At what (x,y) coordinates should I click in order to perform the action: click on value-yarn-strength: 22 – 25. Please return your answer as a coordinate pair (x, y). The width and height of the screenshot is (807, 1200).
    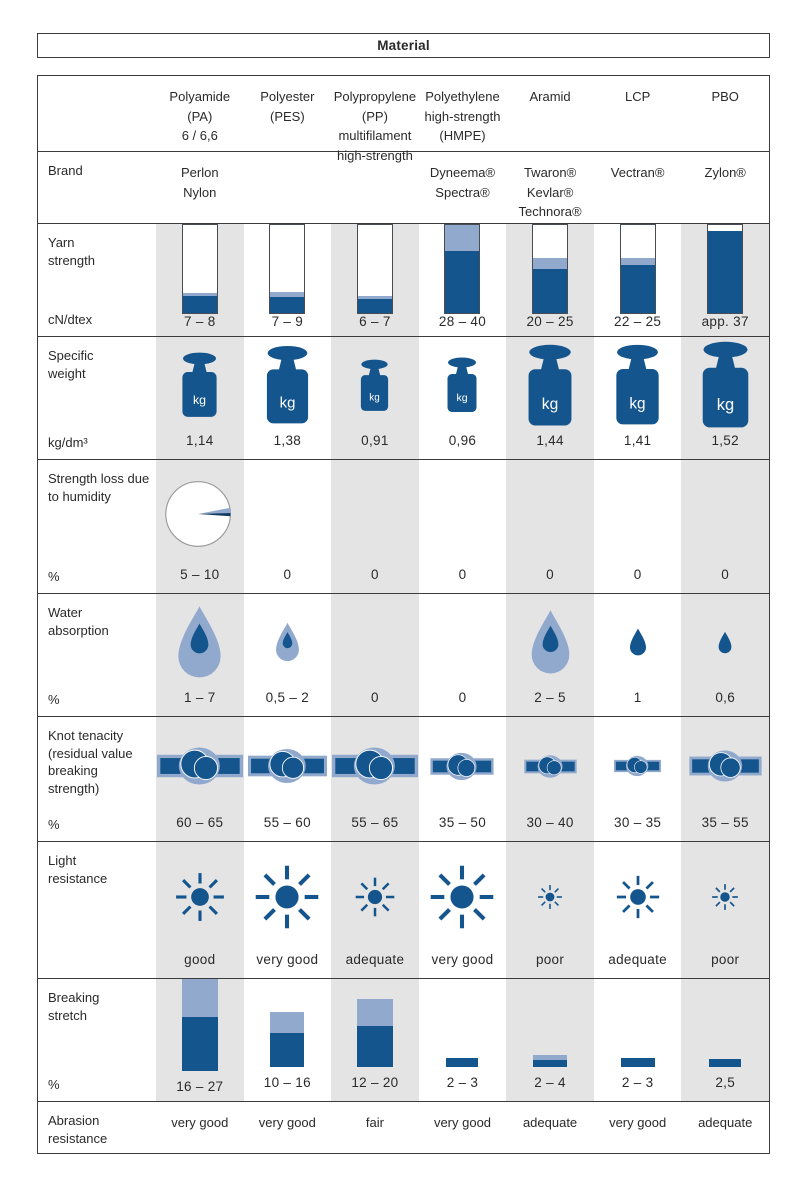
    Looking at the image, I should click on (638, 321).